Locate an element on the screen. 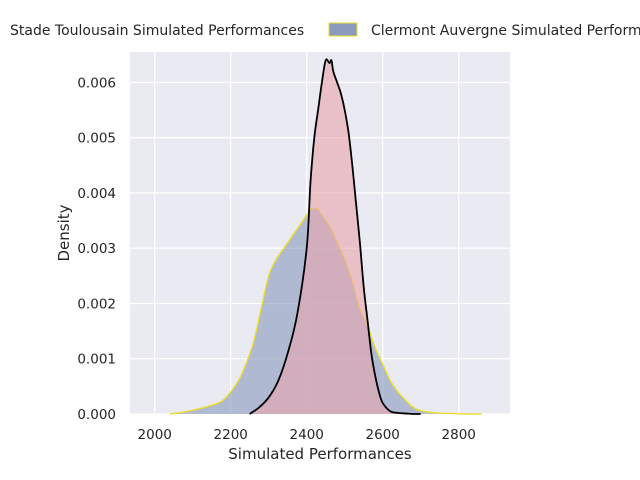 This screenshot has height=480, width=640. y-tick-label: 0.002 is located at coordinates (96, 304).